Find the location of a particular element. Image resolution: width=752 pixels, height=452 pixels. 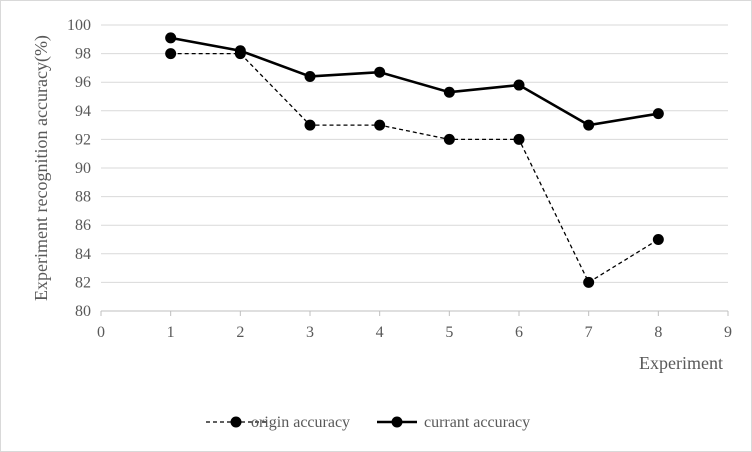

legend-item-1: origin accuracy is located at coordinates (278, 422).